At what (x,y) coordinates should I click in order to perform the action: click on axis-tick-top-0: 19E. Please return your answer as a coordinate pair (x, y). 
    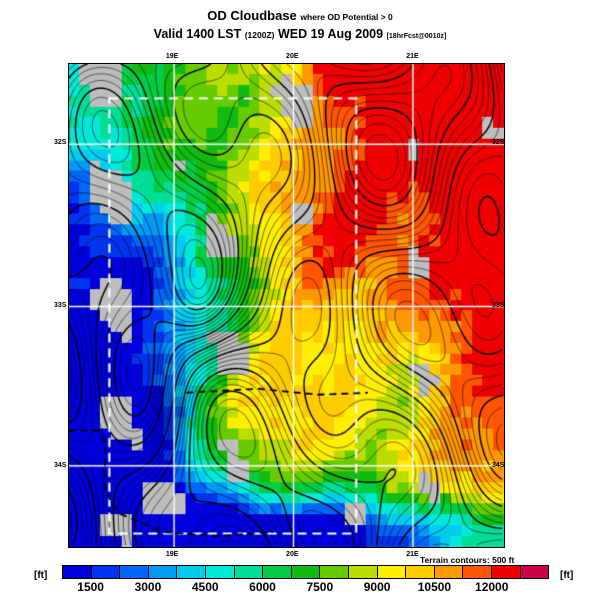
    Looking at the image, I should click on (172, 56).